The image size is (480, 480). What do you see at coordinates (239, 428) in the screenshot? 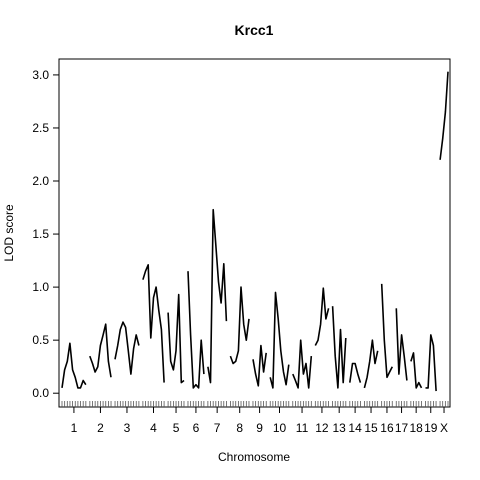
I see `x-tick-label: 8` at bounding box center [239, 428].